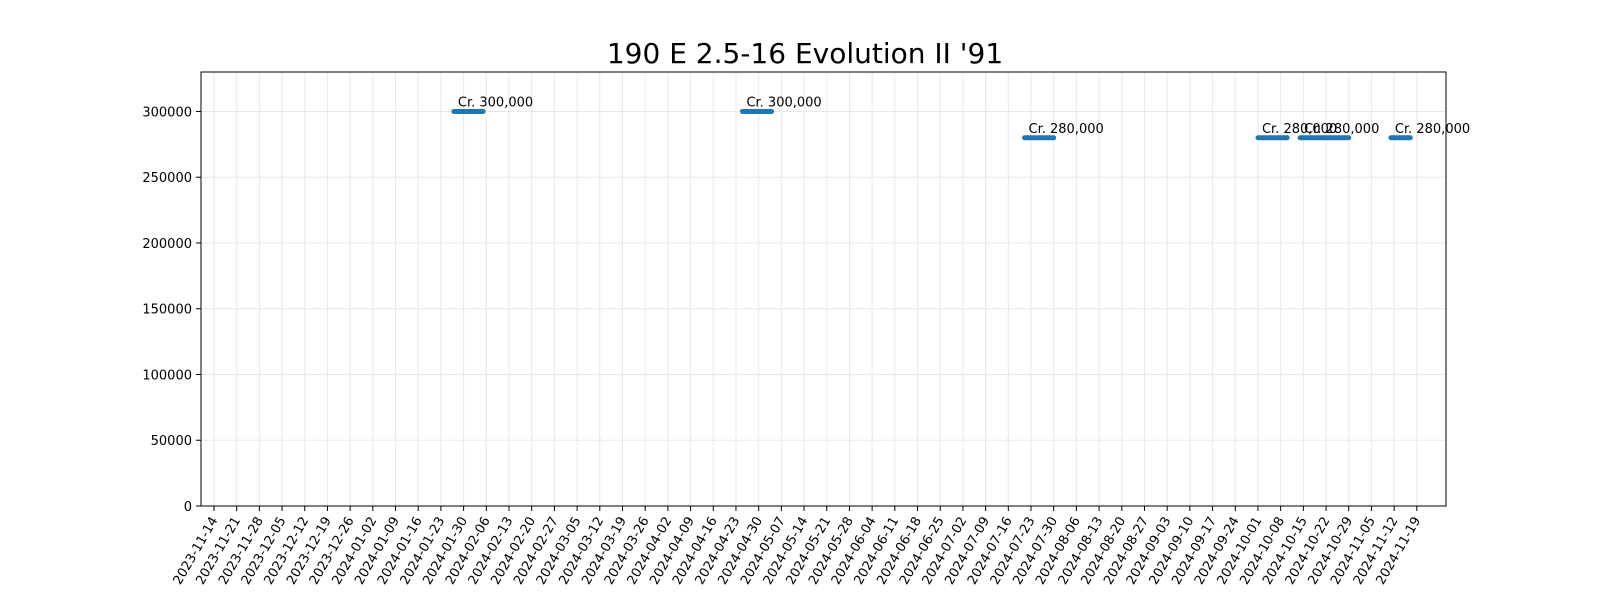 The width and height of the screenshot is (1600, 600). What do you see at coordinates (783, 102) in the screenshot?
I see `price-label-2: Cr. 300,000` at bounding box center [783, 102].